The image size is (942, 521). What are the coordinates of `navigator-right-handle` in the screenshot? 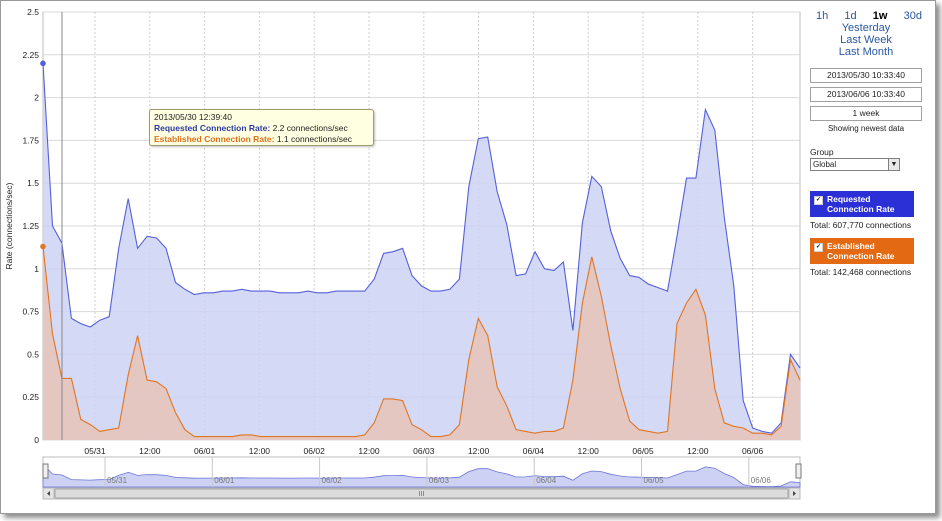 It's located at (798, 471).